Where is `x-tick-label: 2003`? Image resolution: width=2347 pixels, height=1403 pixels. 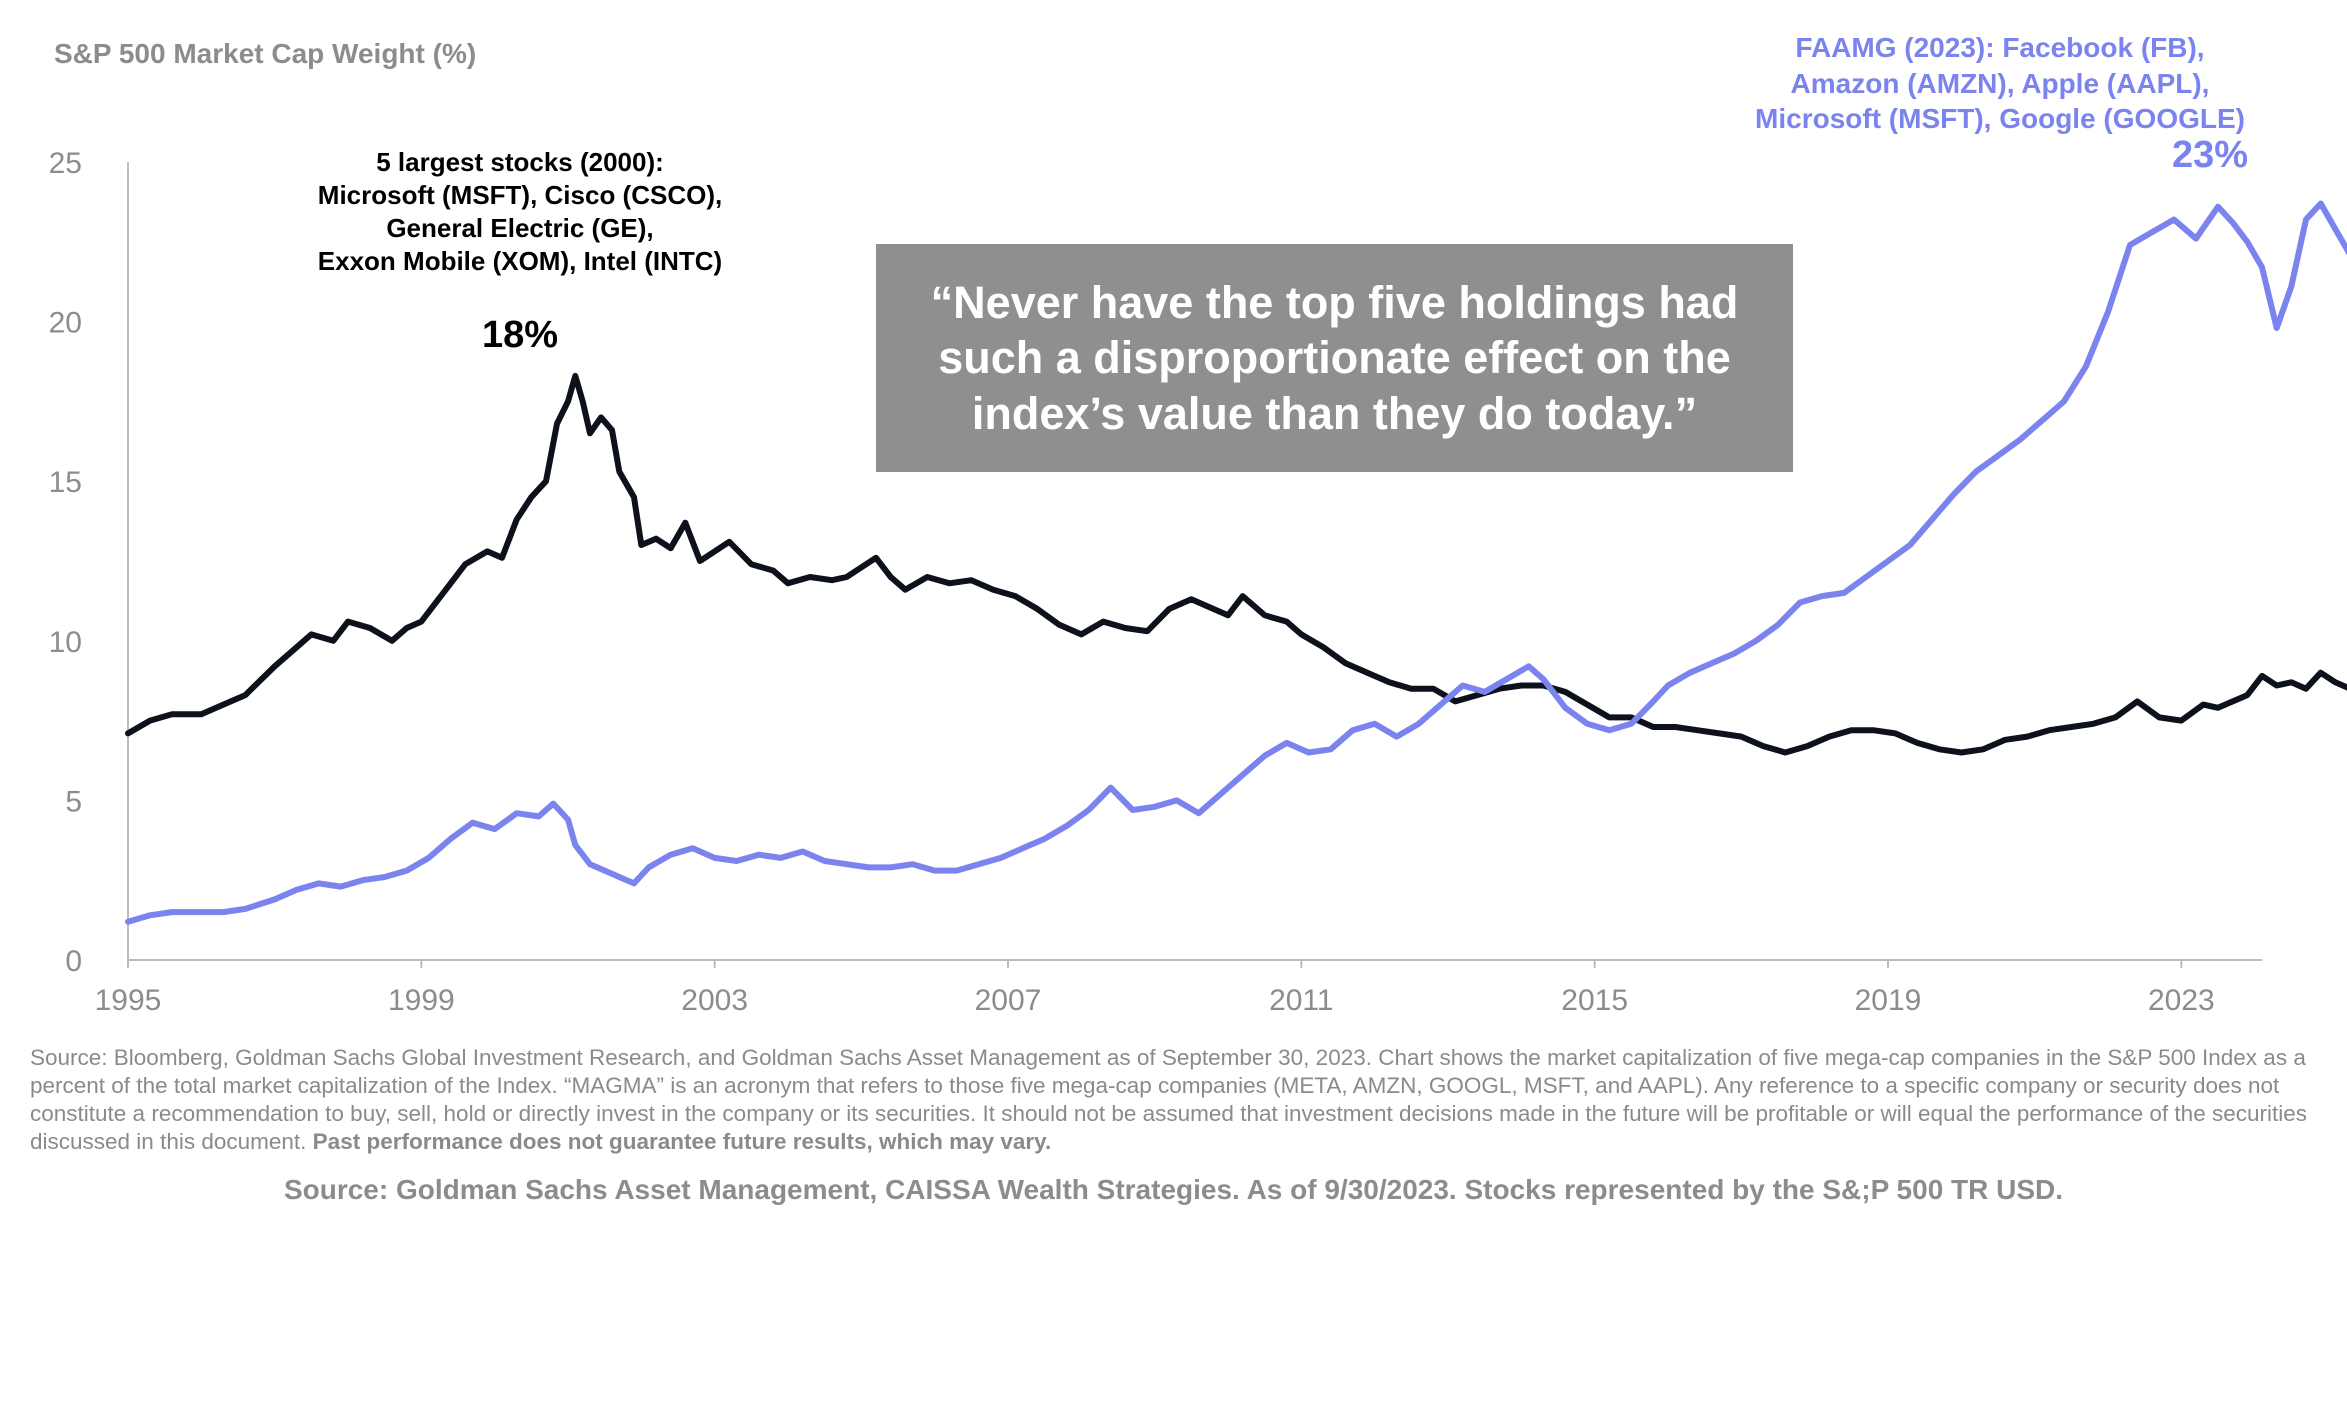 x-tick-label: 2003 is located at coordinates (714, 1000).